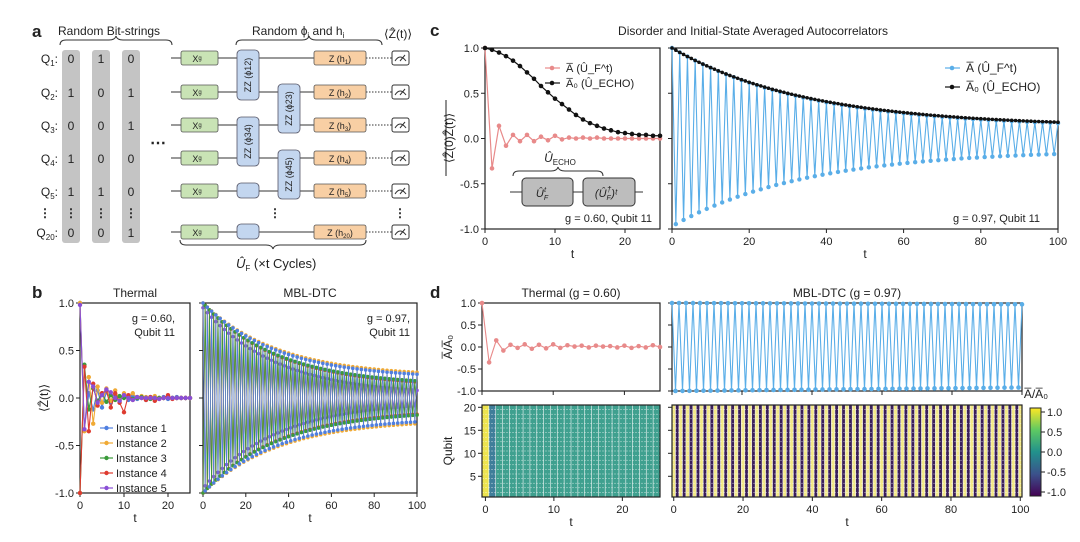  What do you see at coordinates (601, 193) in the screenshot?
I see `u: (Û` at bounding box center [601, 193].